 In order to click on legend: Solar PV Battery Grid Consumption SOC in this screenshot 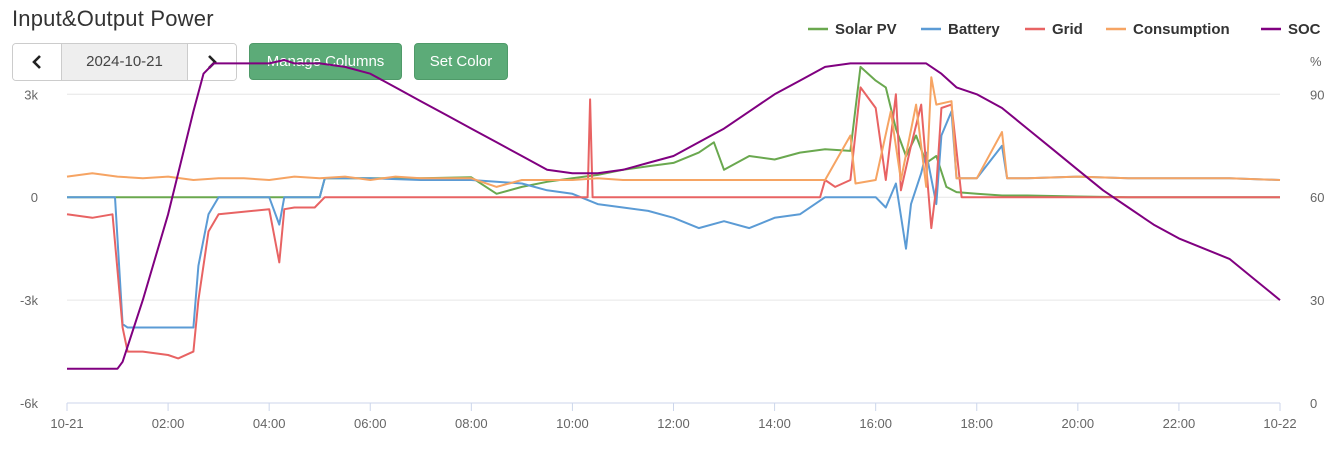, I will do `click(1064, 29)`.